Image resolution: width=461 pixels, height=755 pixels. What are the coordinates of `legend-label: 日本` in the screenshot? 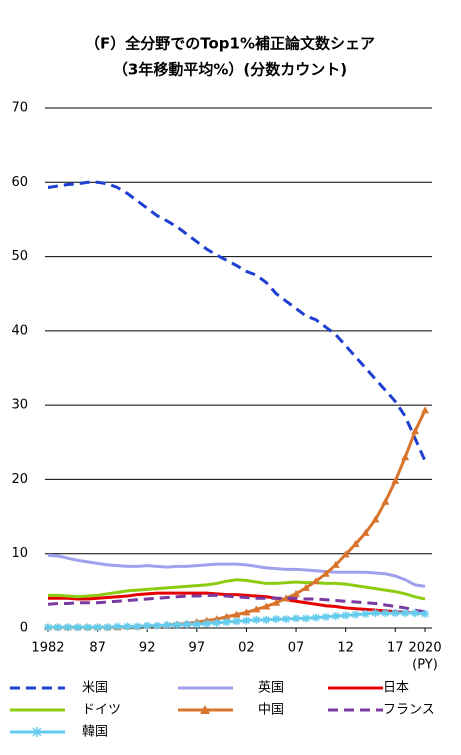 It's located at (396, 688).